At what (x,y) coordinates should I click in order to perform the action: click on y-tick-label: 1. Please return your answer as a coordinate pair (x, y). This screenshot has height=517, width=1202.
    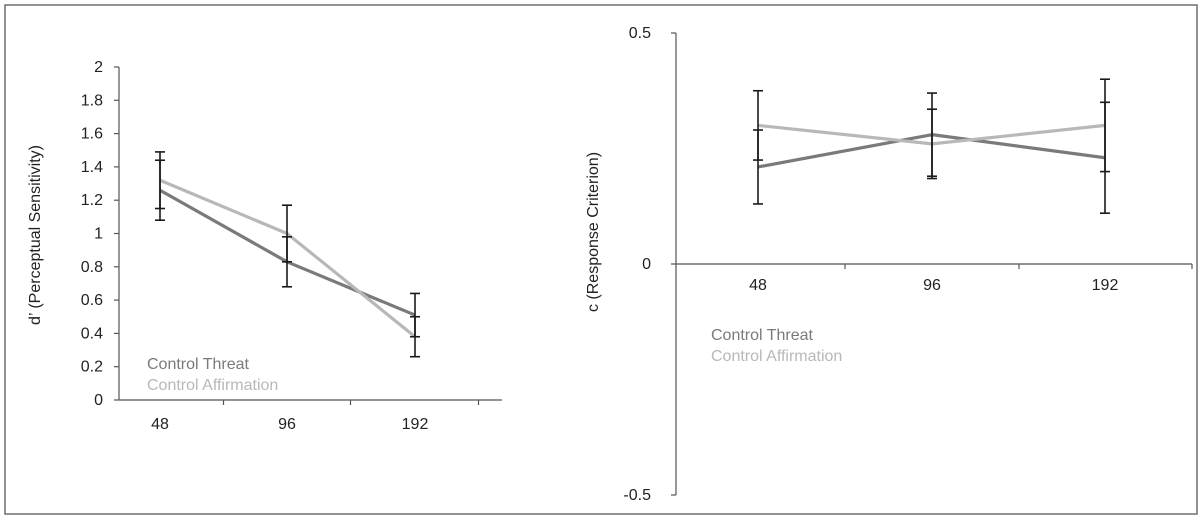
    Looking at the image, I should click on (98, 234).